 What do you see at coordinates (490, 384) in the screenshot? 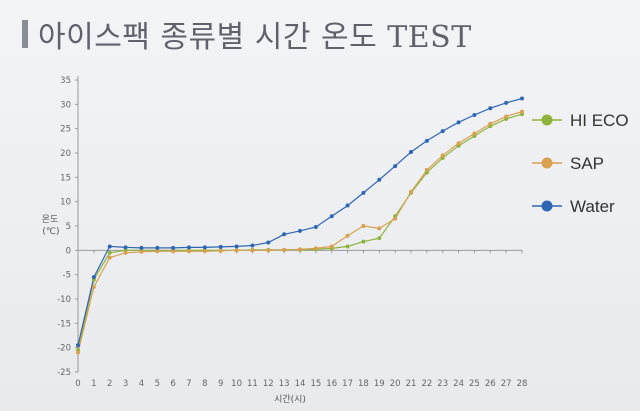
I see `x-tick-label: 26` at bounding box center [490, 384].